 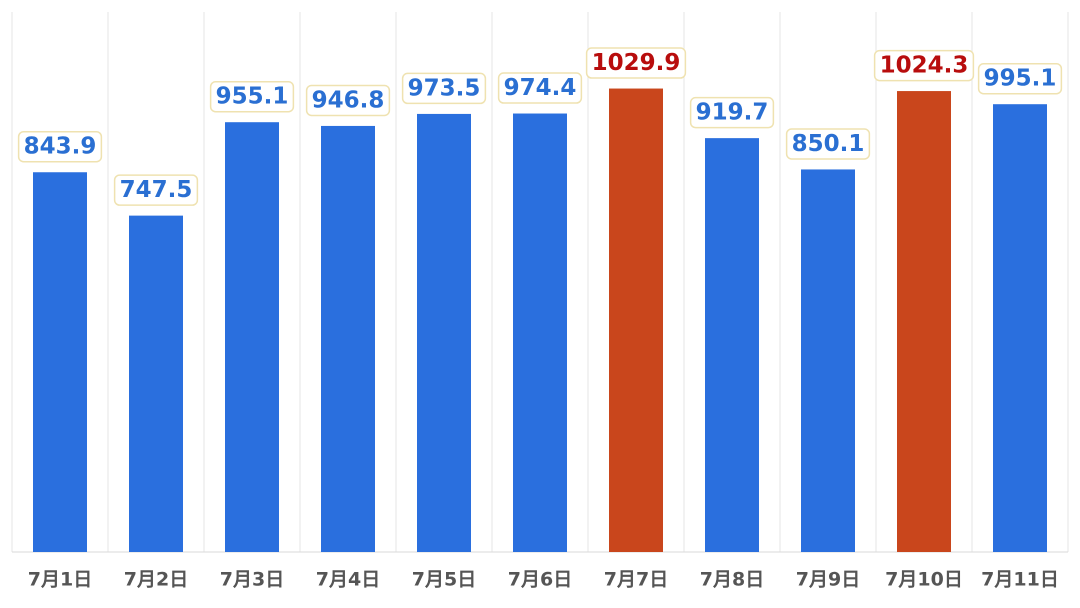 I want to click on value-label: 850.1, so click(x=828, y=144).